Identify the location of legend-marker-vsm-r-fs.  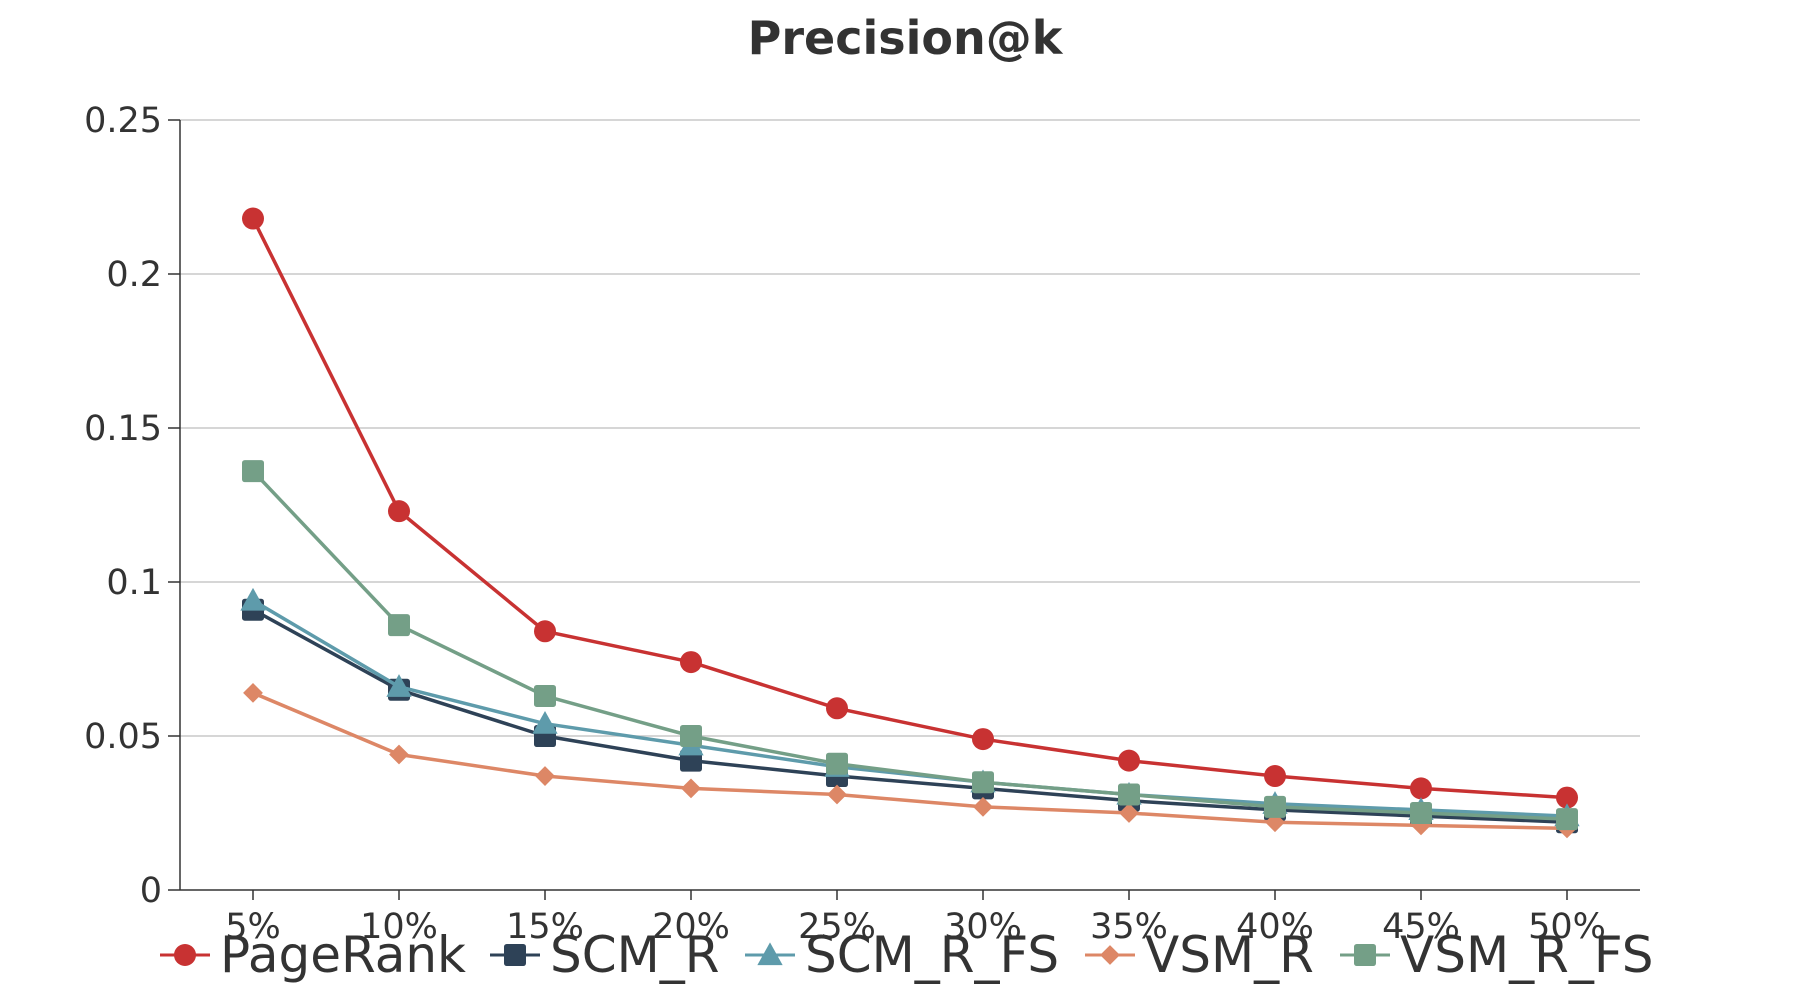
(1365, 955).